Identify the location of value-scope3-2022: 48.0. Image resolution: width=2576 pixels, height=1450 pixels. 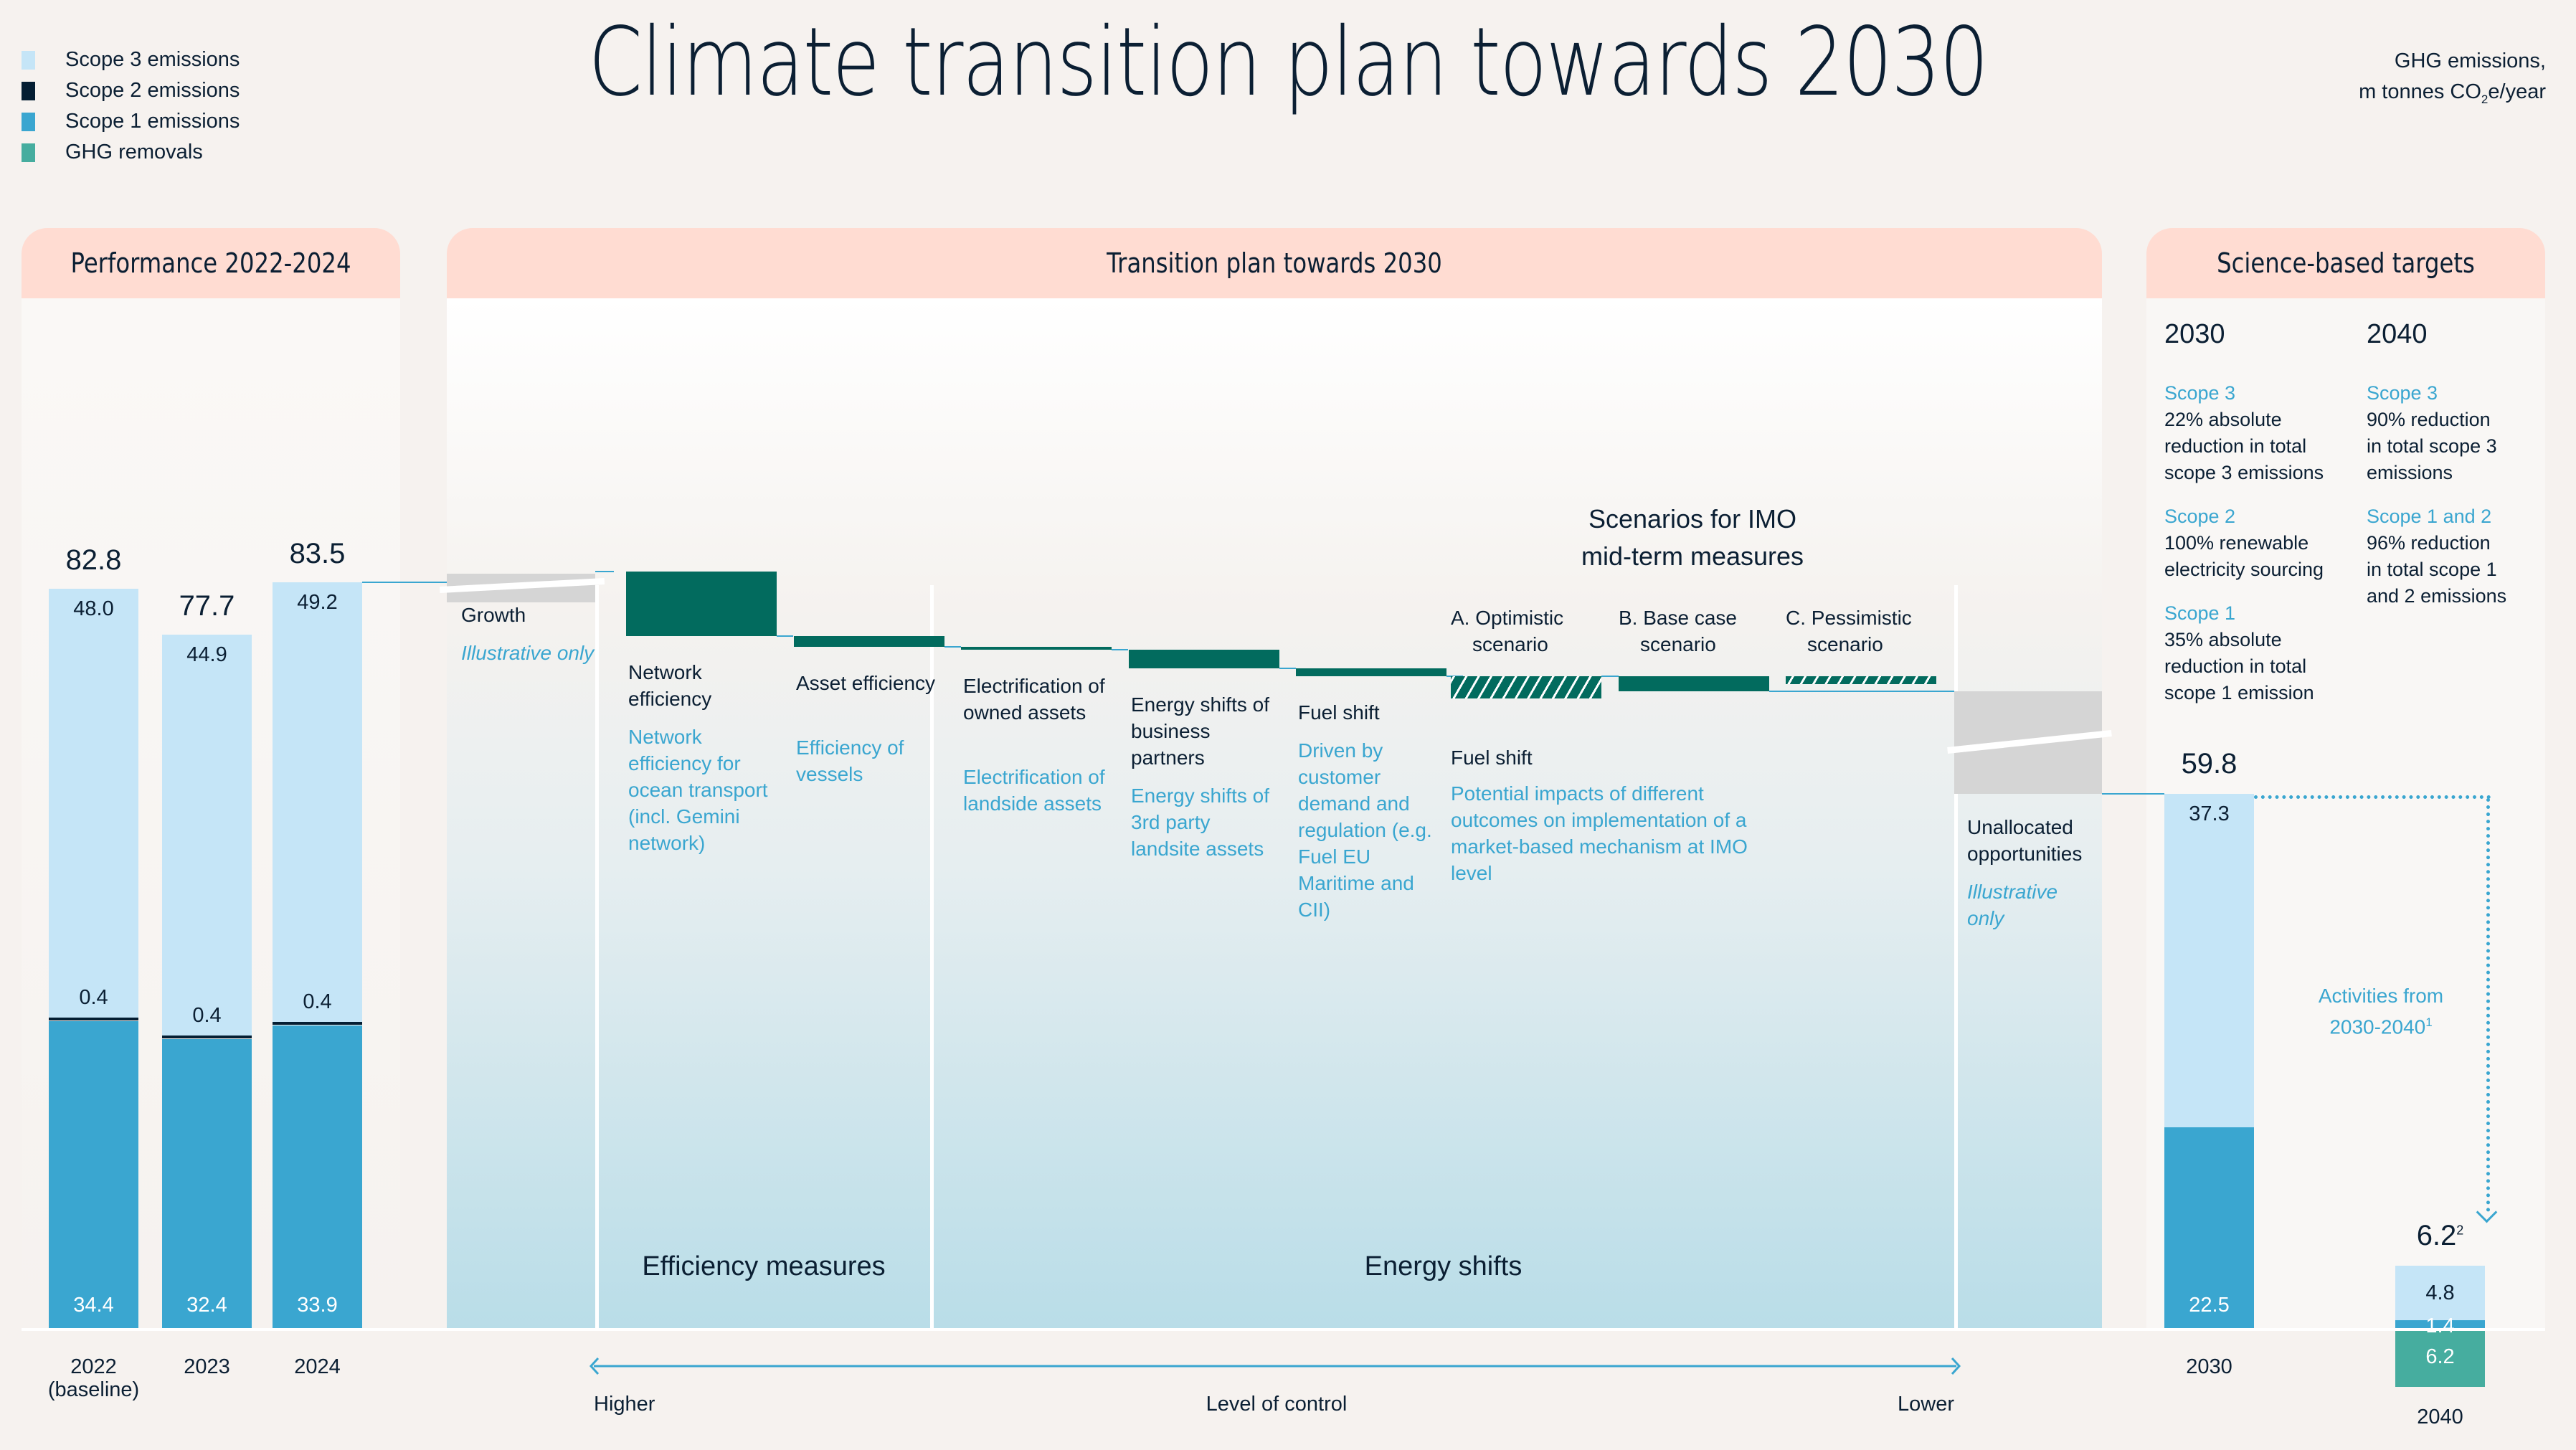
(93, 609).